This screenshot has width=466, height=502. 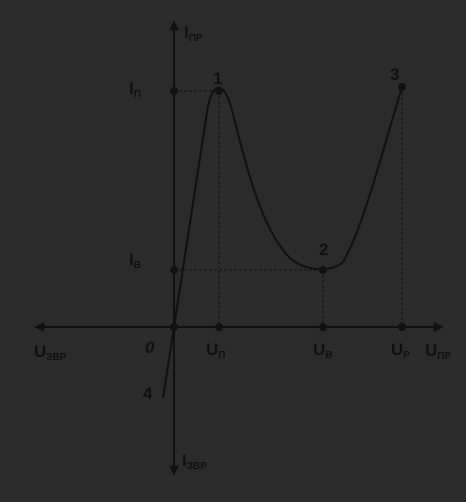 I want to click on valley-current-label: IВ, so click(x=135, y=260).